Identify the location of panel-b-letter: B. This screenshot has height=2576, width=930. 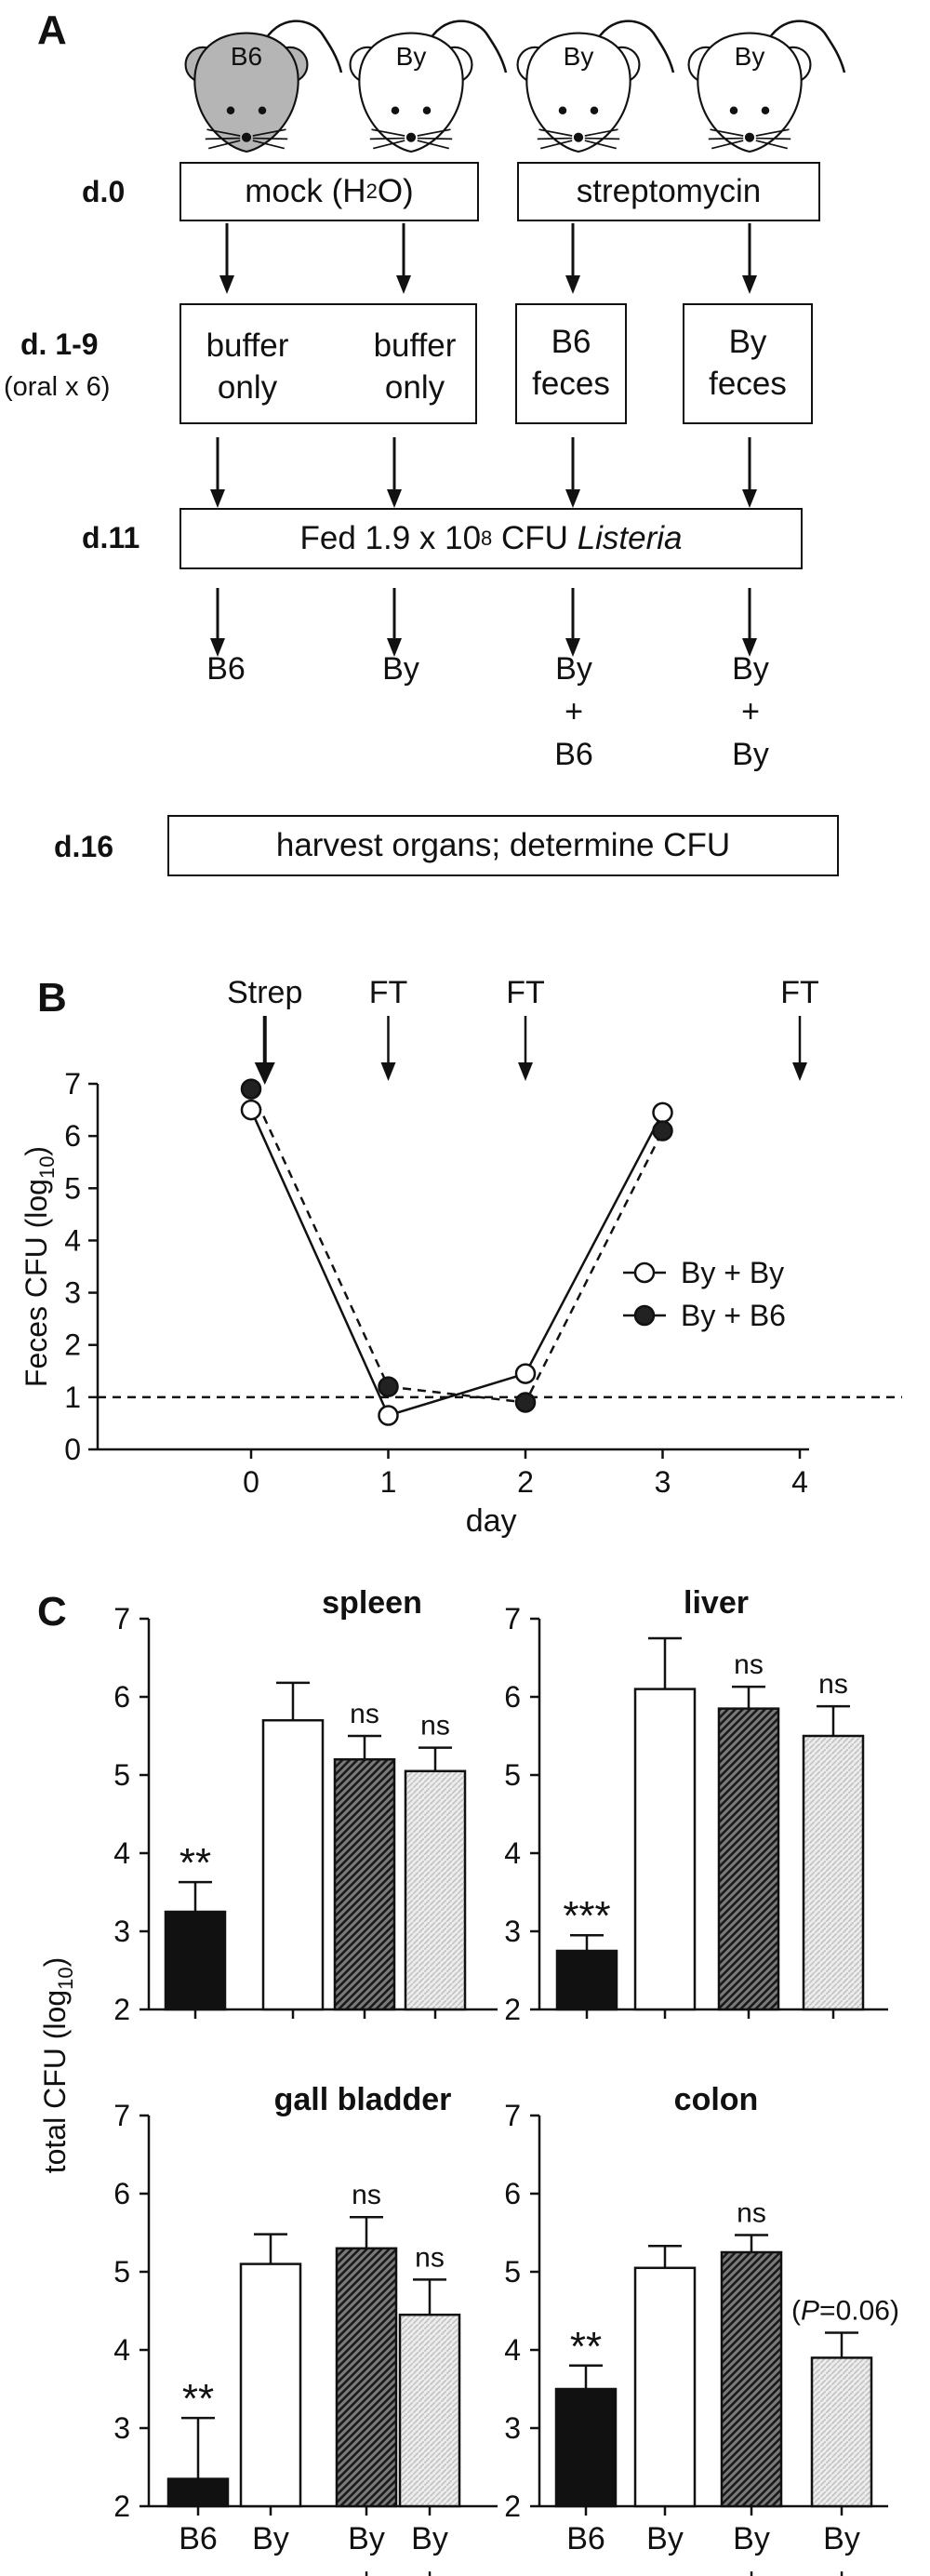
(52, 998).